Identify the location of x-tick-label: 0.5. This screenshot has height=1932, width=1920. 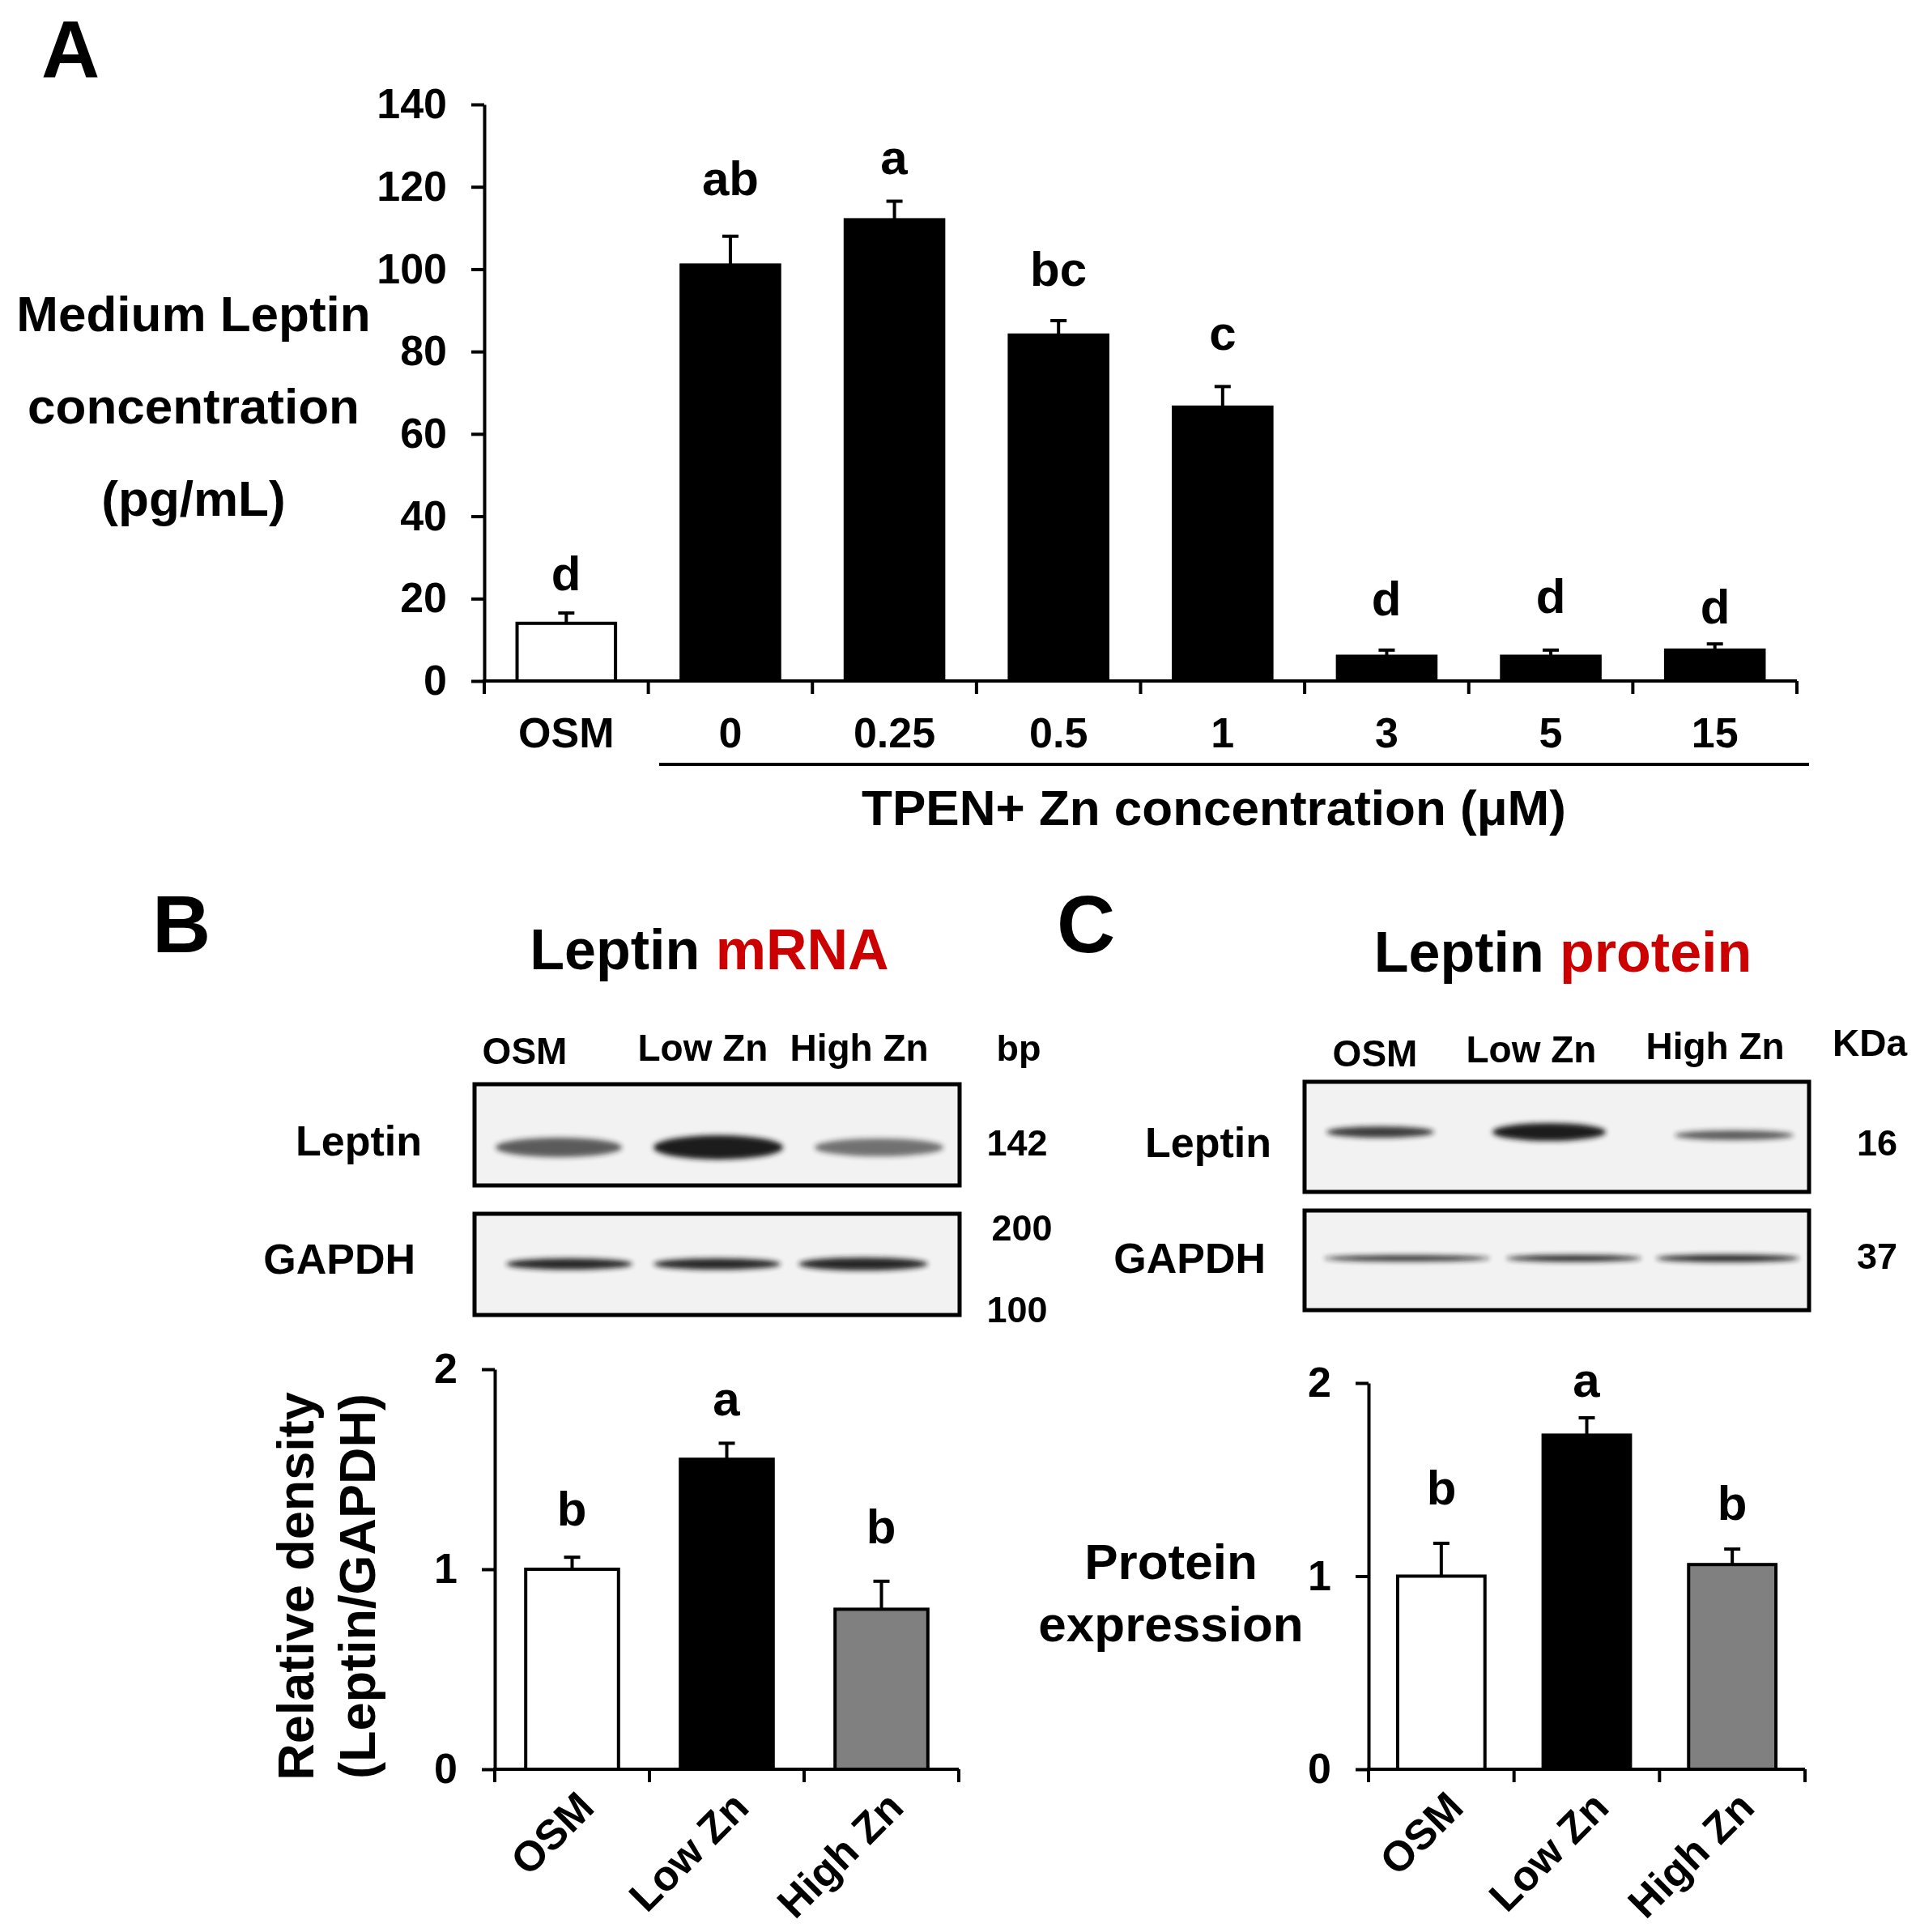
(1058, 733).